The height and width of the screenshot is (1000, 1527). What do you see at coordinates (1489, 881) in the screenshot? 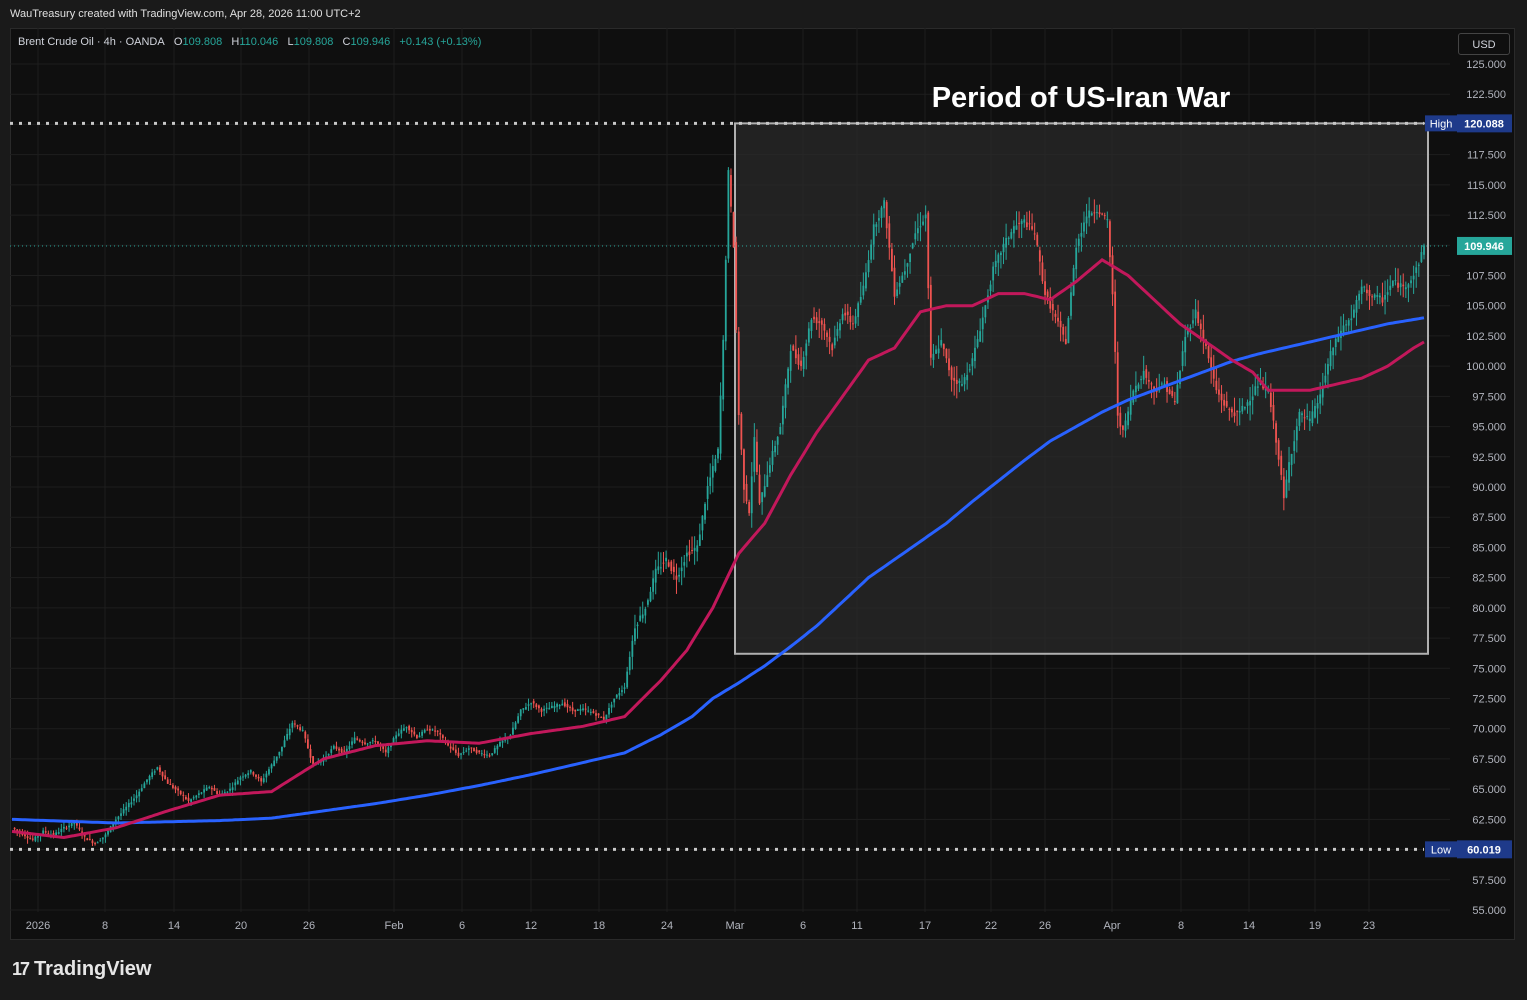
I see `price-tick-label: 57.500` at bounding box center [1489, 881].